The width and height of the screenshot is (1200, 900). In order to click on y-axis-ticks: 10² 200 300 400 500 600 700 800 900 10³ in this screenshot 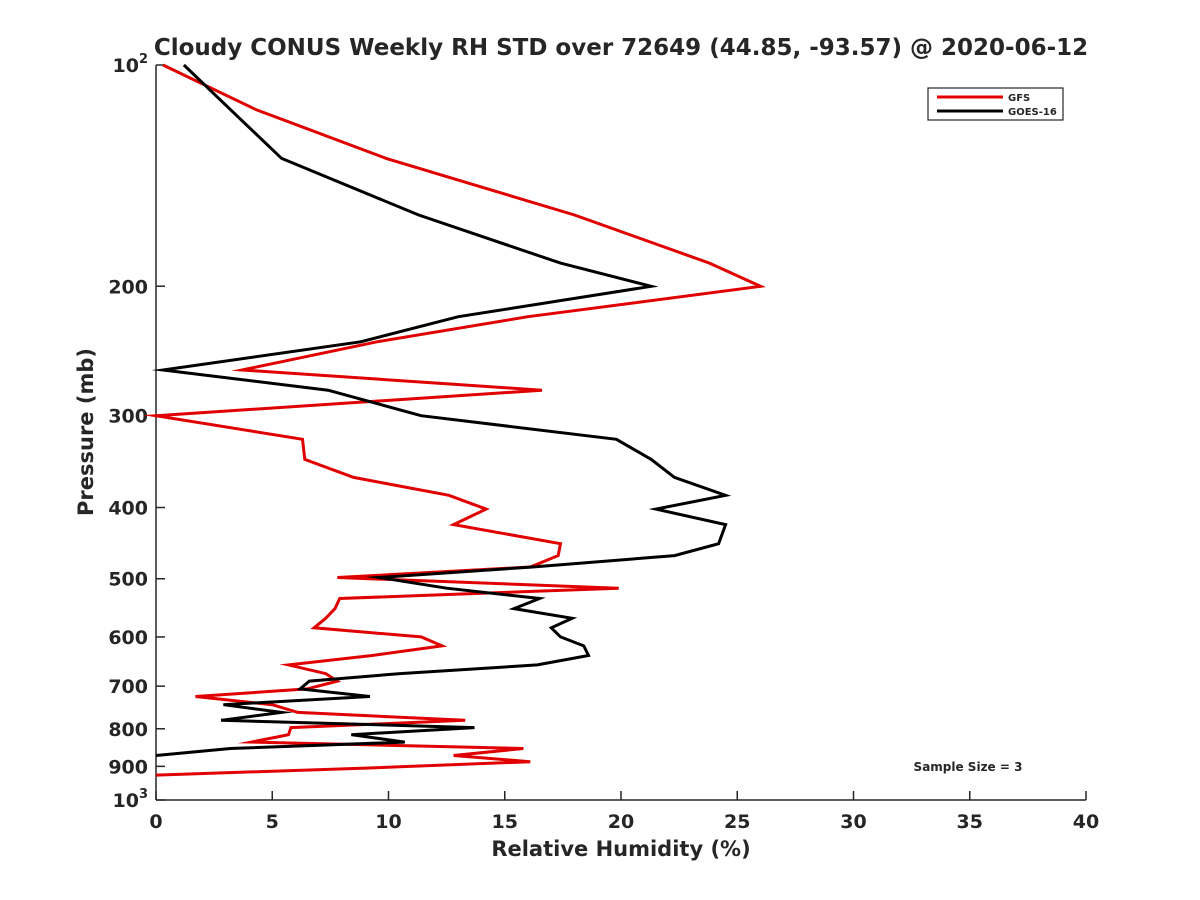, I will do `click(136, 432)`.